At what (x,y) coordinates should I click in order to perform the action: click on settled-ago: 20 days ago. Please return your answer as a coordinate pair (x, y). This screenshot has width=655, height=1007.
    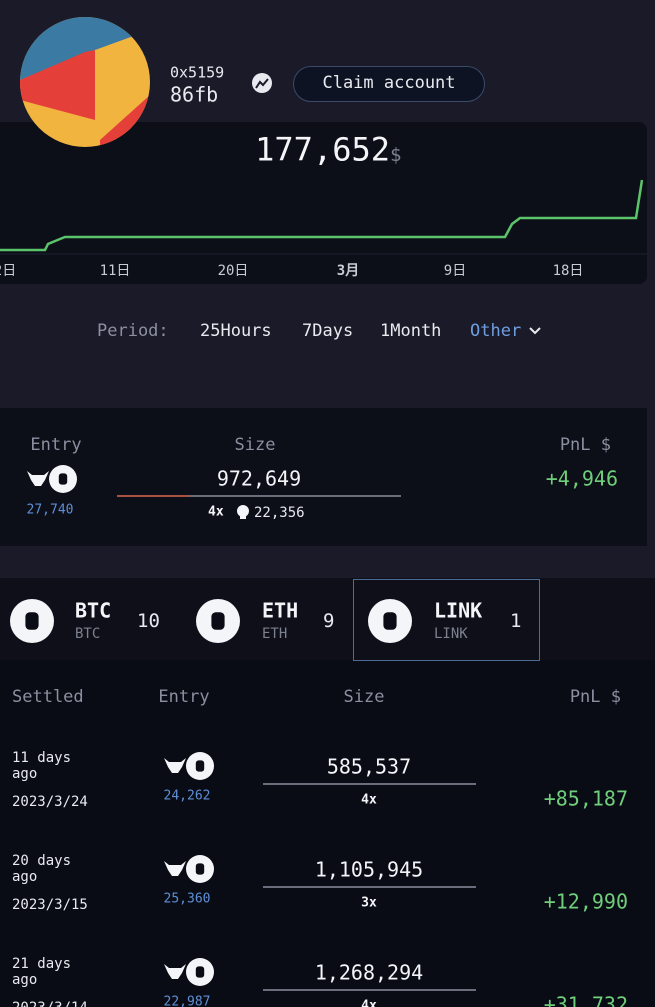
    Looking at the image, I should click on (42, 869).